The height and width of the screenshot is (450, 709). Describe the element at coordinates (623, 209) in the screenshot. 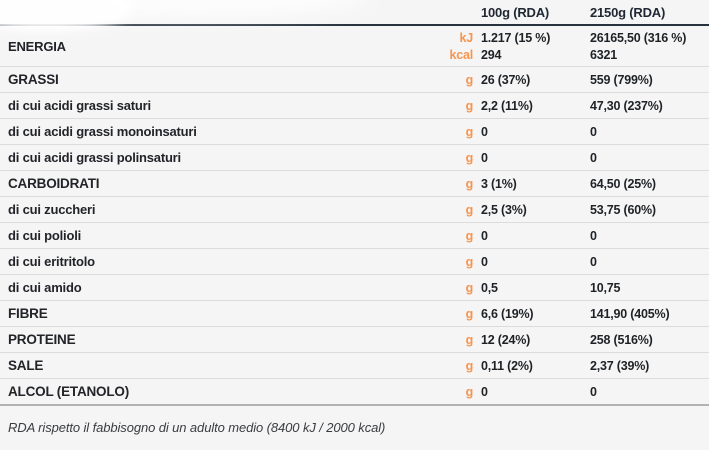

I see `value-2150g: 53,75 (60%)` at that location.